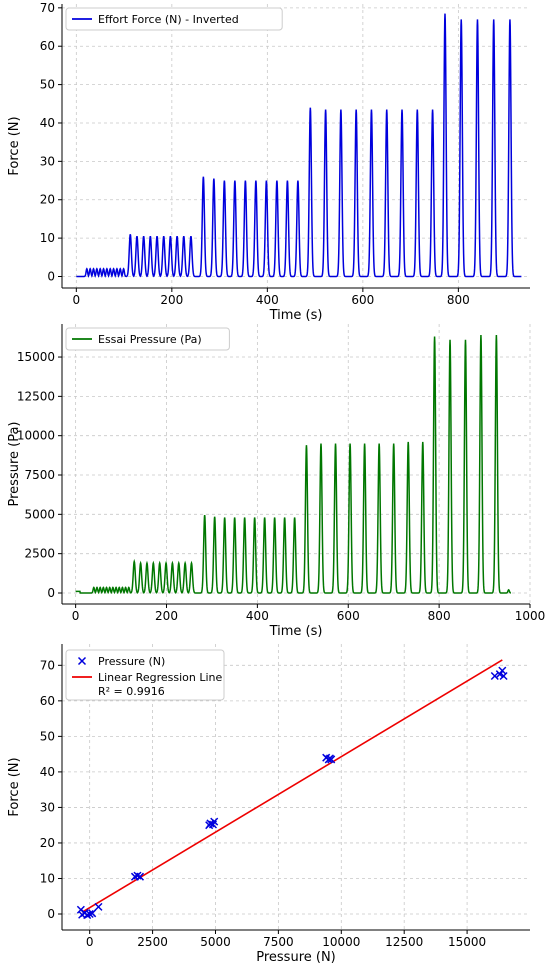 The width and height of the screenshot is (550, 967). What do you see at coordinates (152, 942) in the screenshot?
I see `x-tick-label: 2500` at bounding box center [152, 942].